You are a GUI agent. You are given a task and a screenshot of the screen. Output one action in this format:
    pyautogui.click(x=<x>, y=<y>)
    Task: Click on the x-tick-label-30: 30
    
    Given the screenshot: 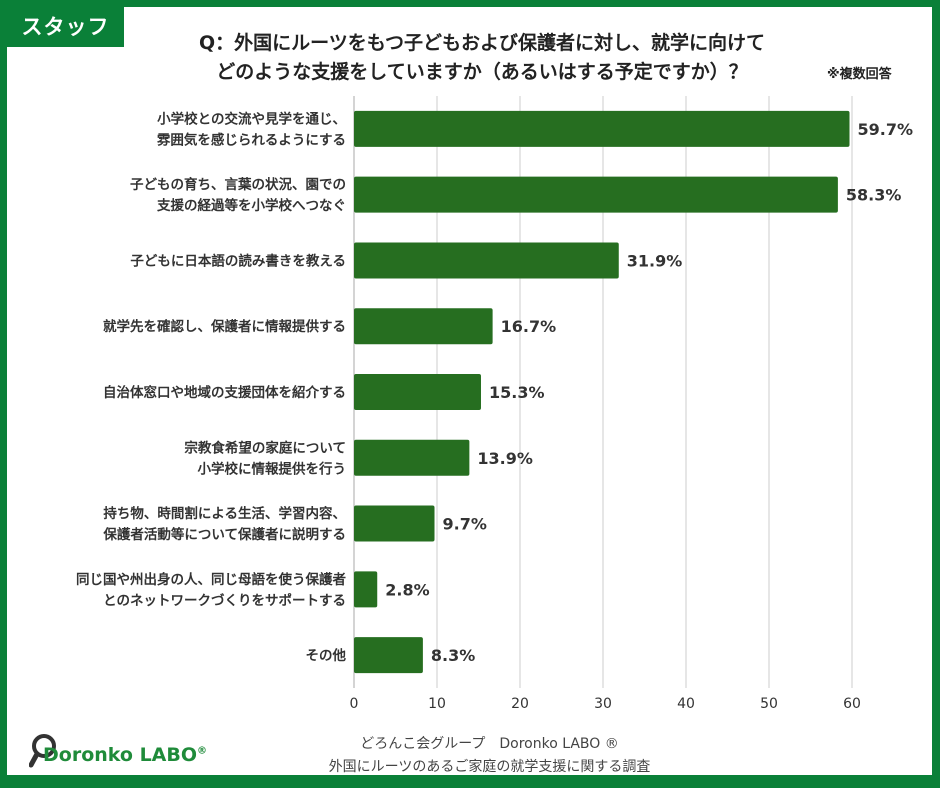 What is the action you would take?
    pyautogui.click(x=603, y=704)
    